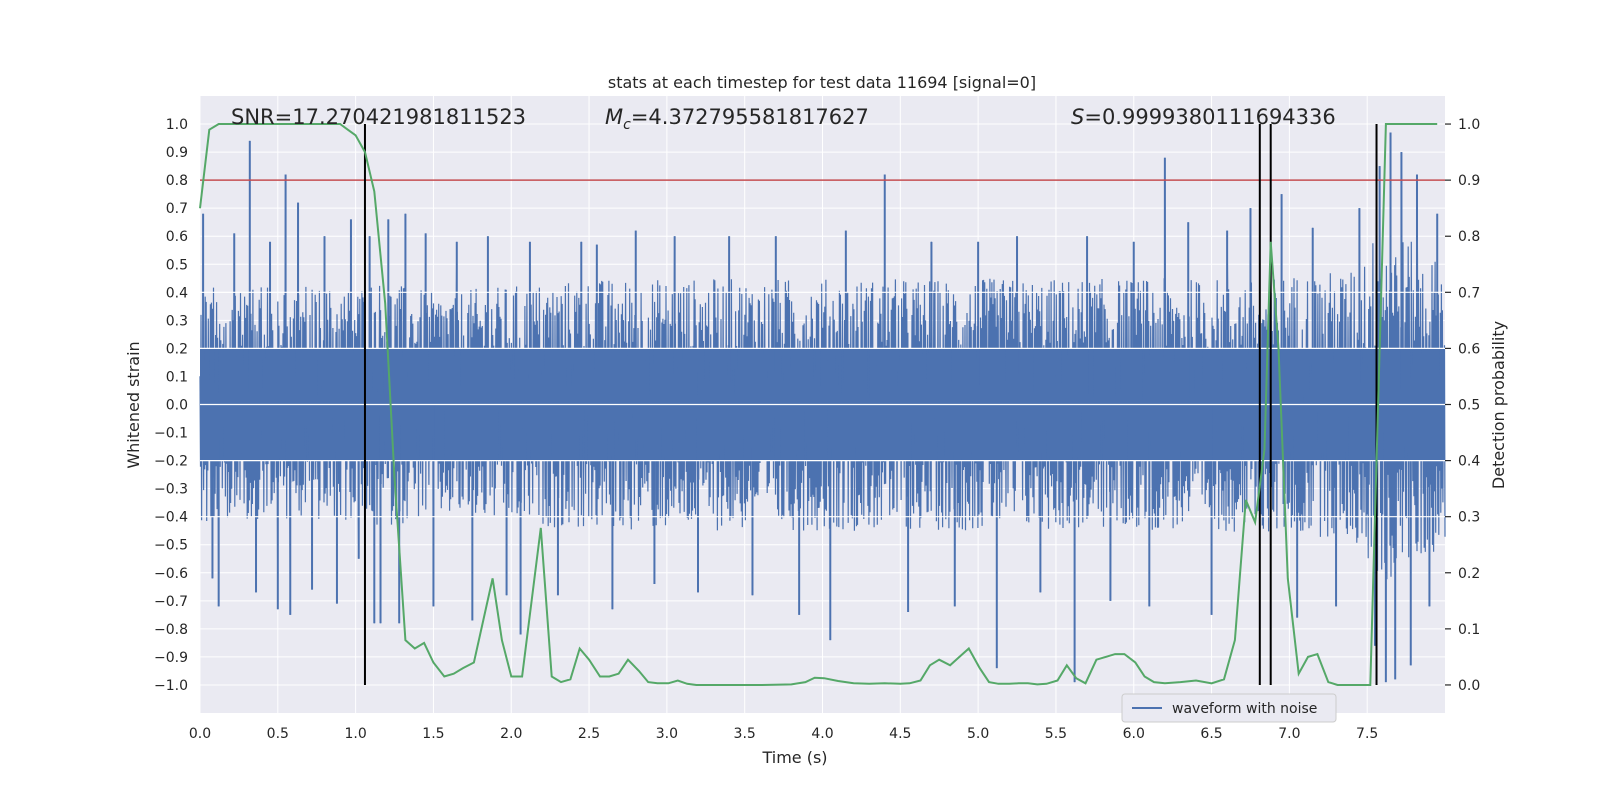 This screenshot has height=804, width=1600. What do you see at coordinates (355, 734) in the screenshot?
I see `x-tick-label-2: 1.0` at bounding box center [355, 734].